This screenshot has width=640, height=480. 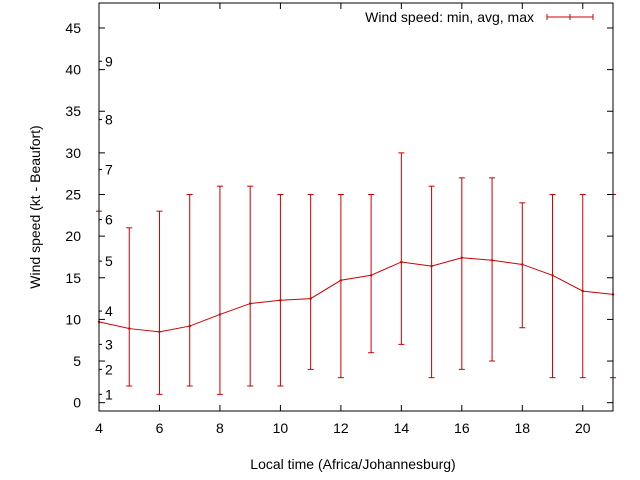 I want to click on y-tick-label: 15, so click(x=73, y=278).